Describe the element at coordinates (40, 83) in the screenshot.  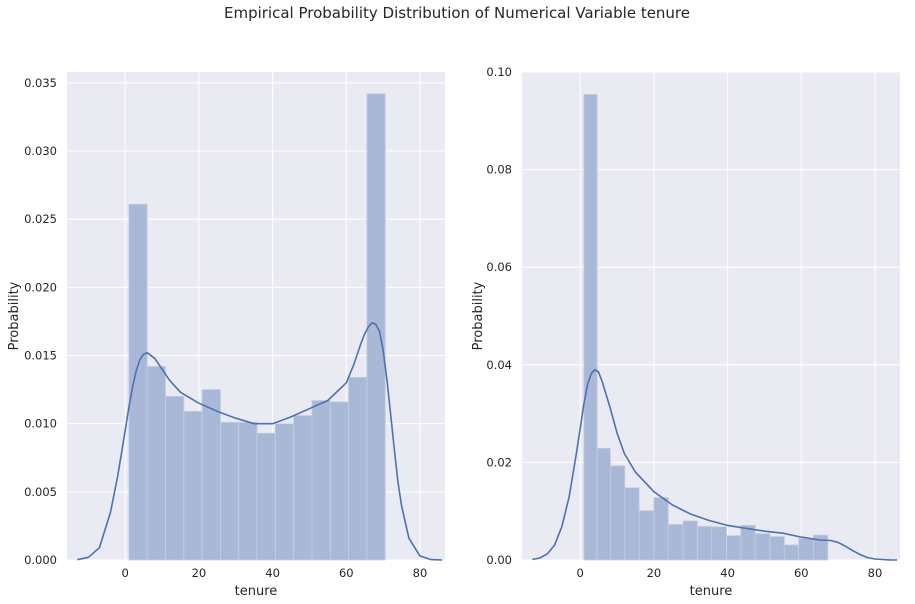
I see `left-y-tick-label-7: 0.035` at that location.